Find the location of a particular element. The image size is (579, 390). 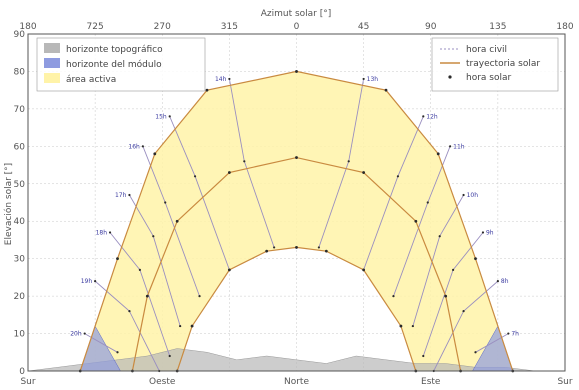

hour-label: 18h is located at coordinates (102, 232).